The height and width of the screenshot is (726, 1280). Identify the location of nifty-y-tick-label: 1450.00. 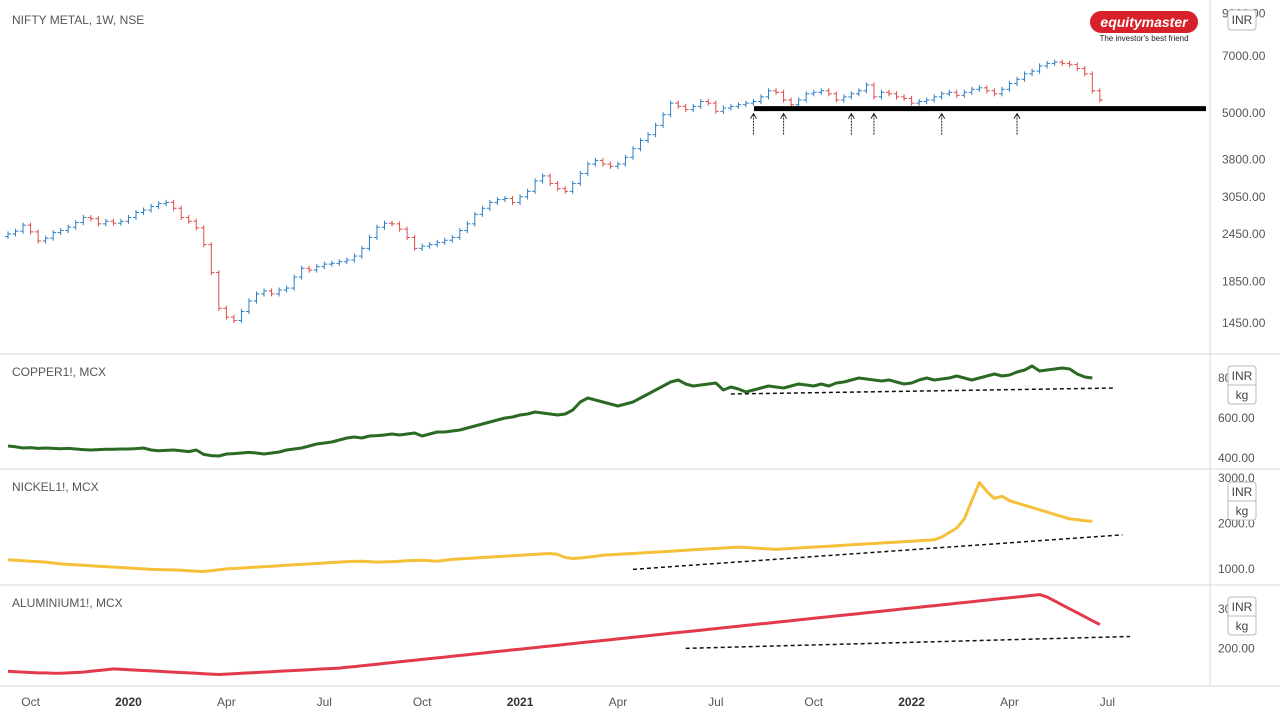
(1244, 323).